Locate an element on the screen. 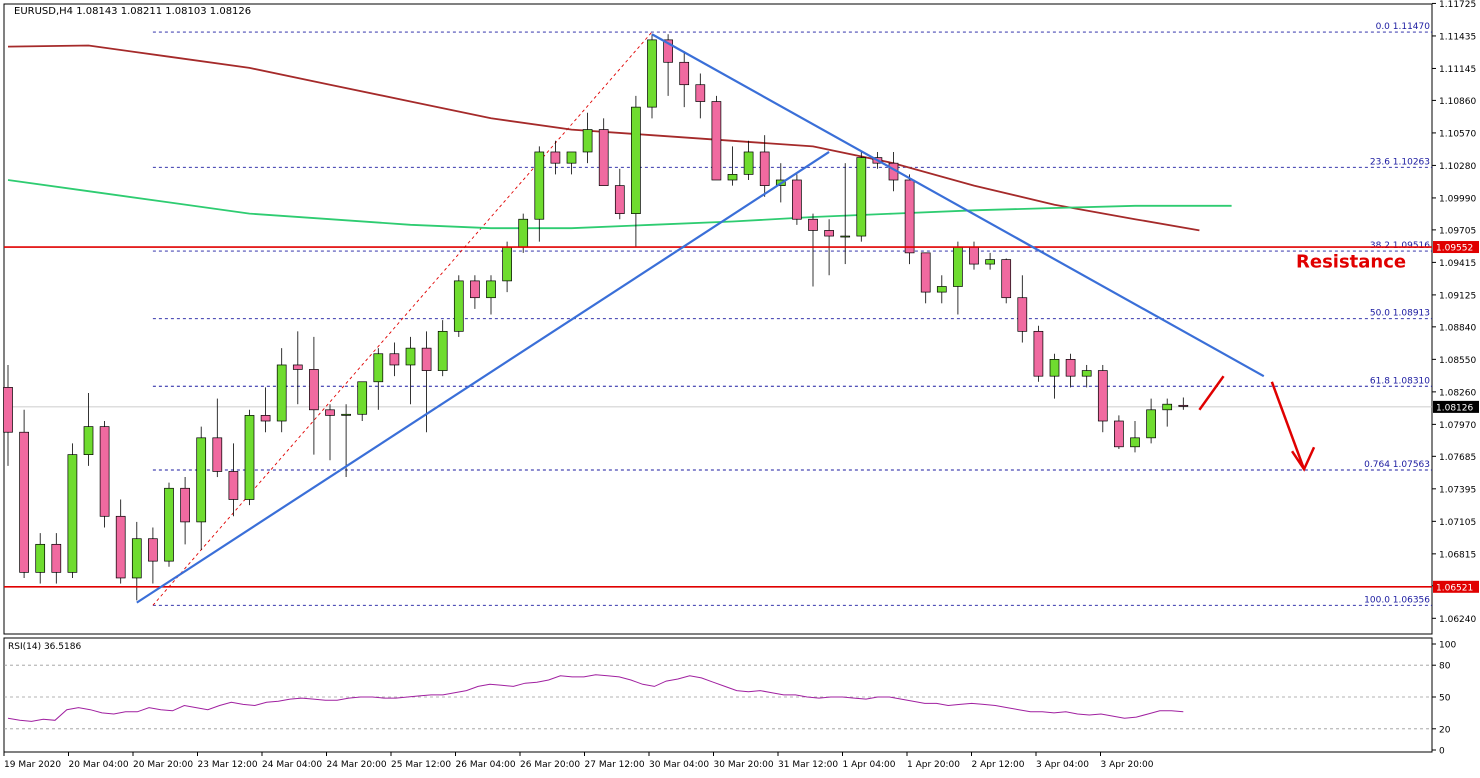  price-tick-label: 1.06815 is located at coordinates (1457, 555).